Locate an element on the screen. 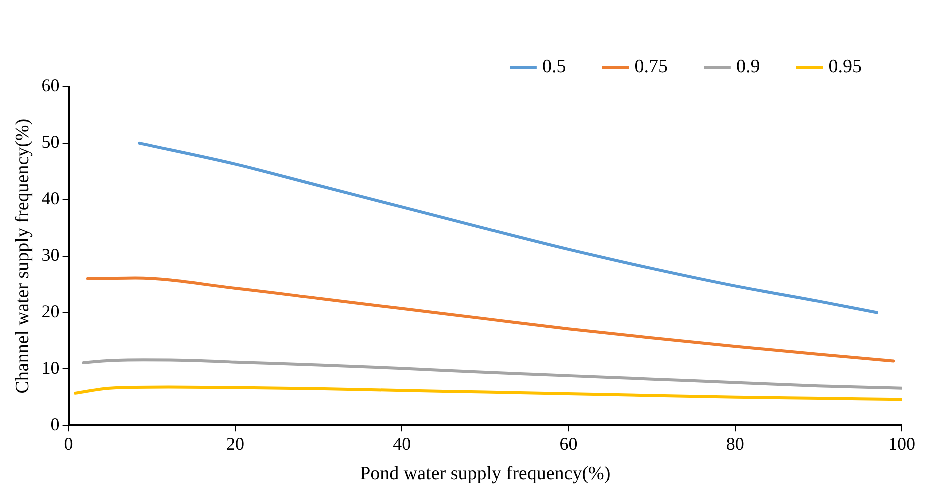  y-tick-label: 60 is located at coordinates (51, 86).